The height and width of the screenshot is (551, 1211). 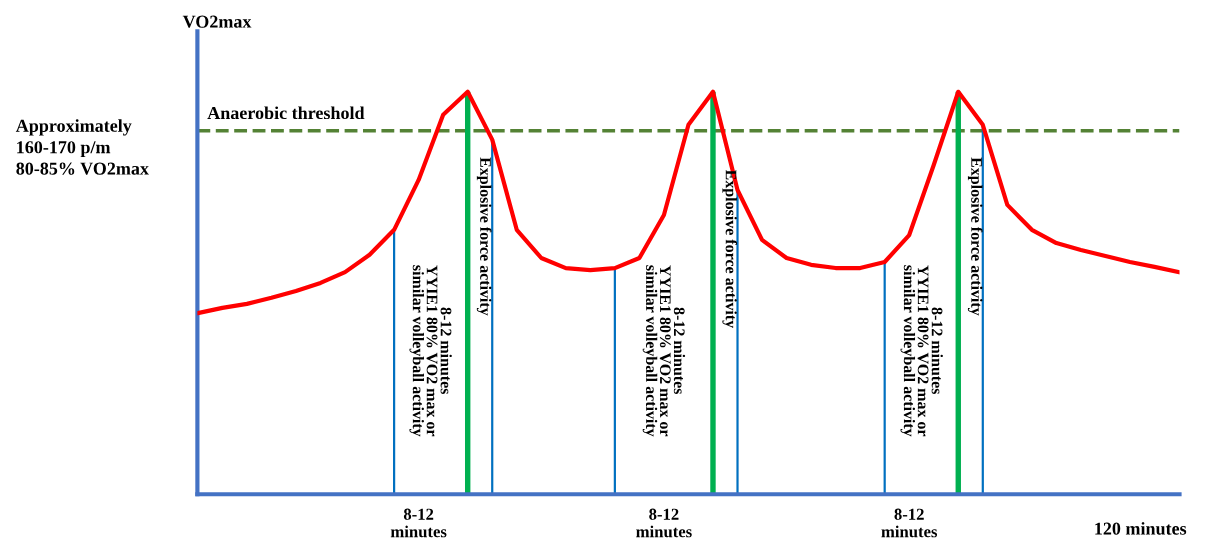 I want to click on ref-line-label: Anaerobic threshold, so click(x=286, y=113).